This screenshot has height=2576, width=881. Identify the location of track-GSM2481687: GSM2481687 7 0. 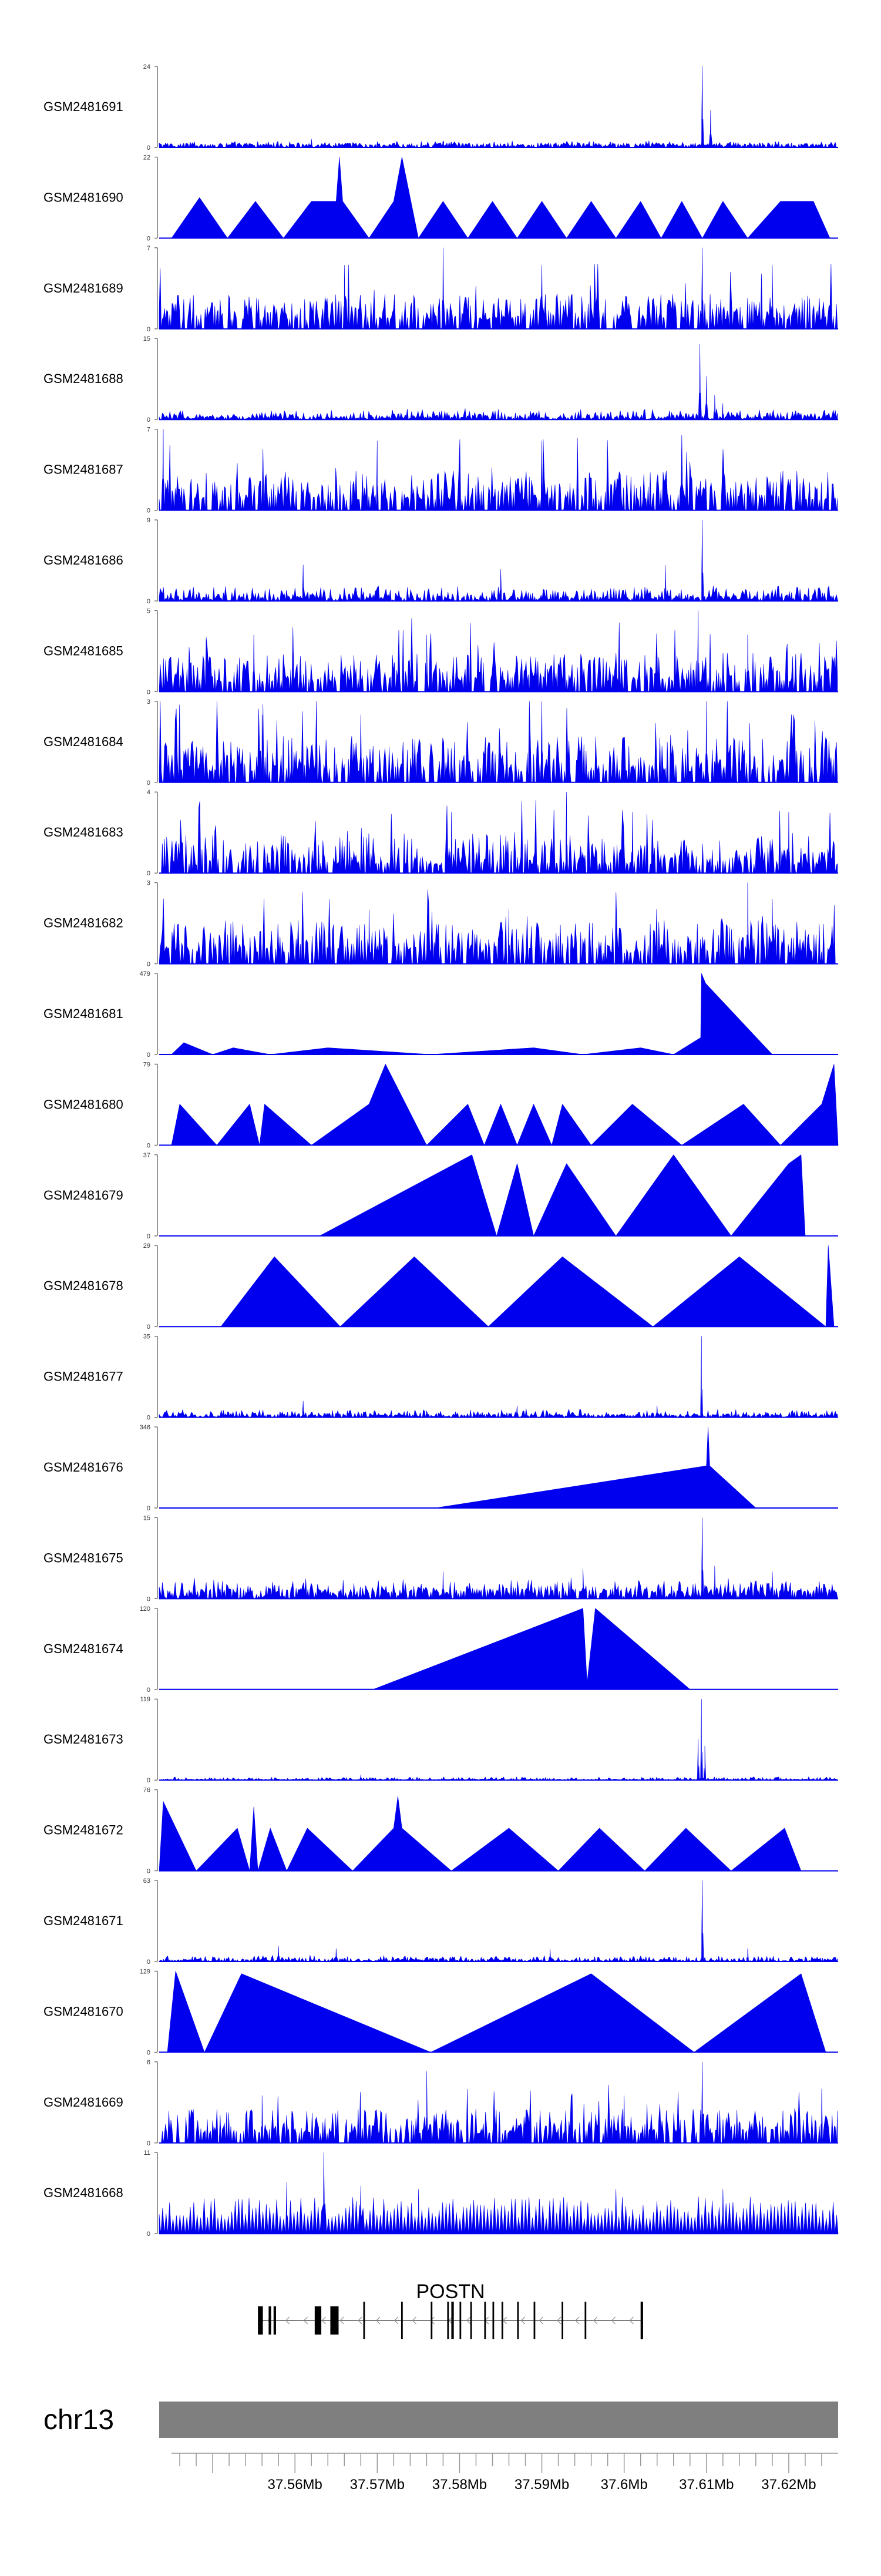
(441, 470).